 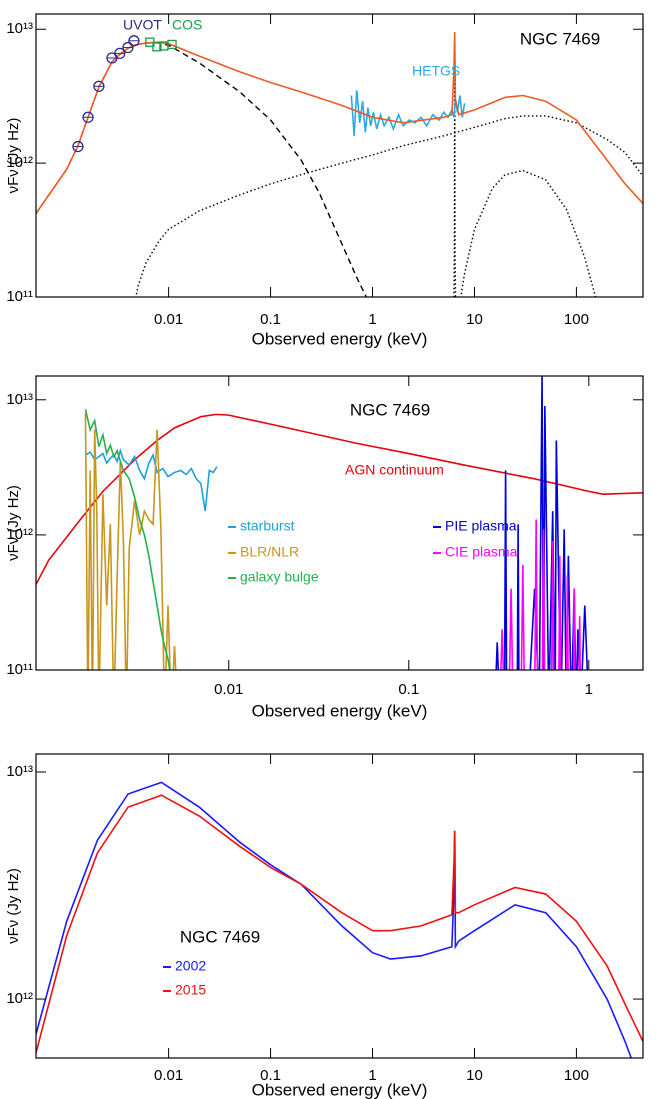 What do you see at coordinates (481, 552) in the screenshot?
I see `series-label: CIE plasma` at bounding box center [481, 552].